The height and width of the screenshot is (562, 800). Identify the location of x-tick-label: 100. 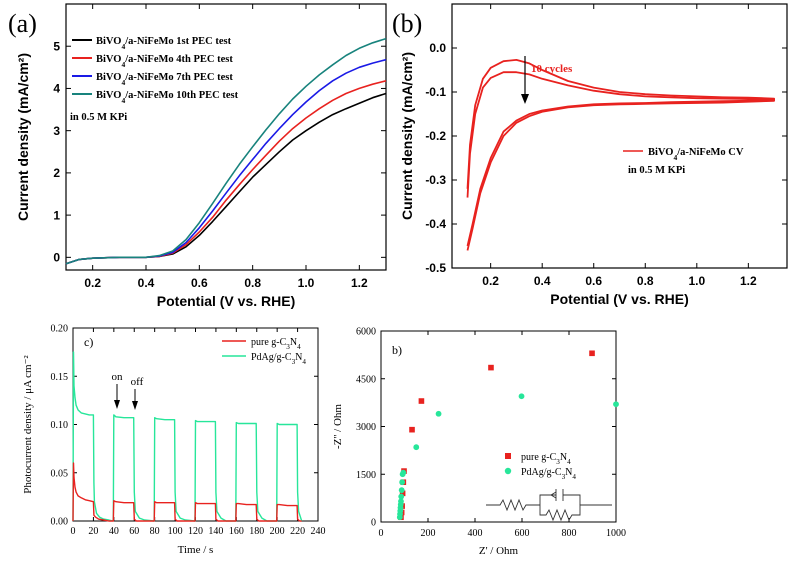
(175, 531).